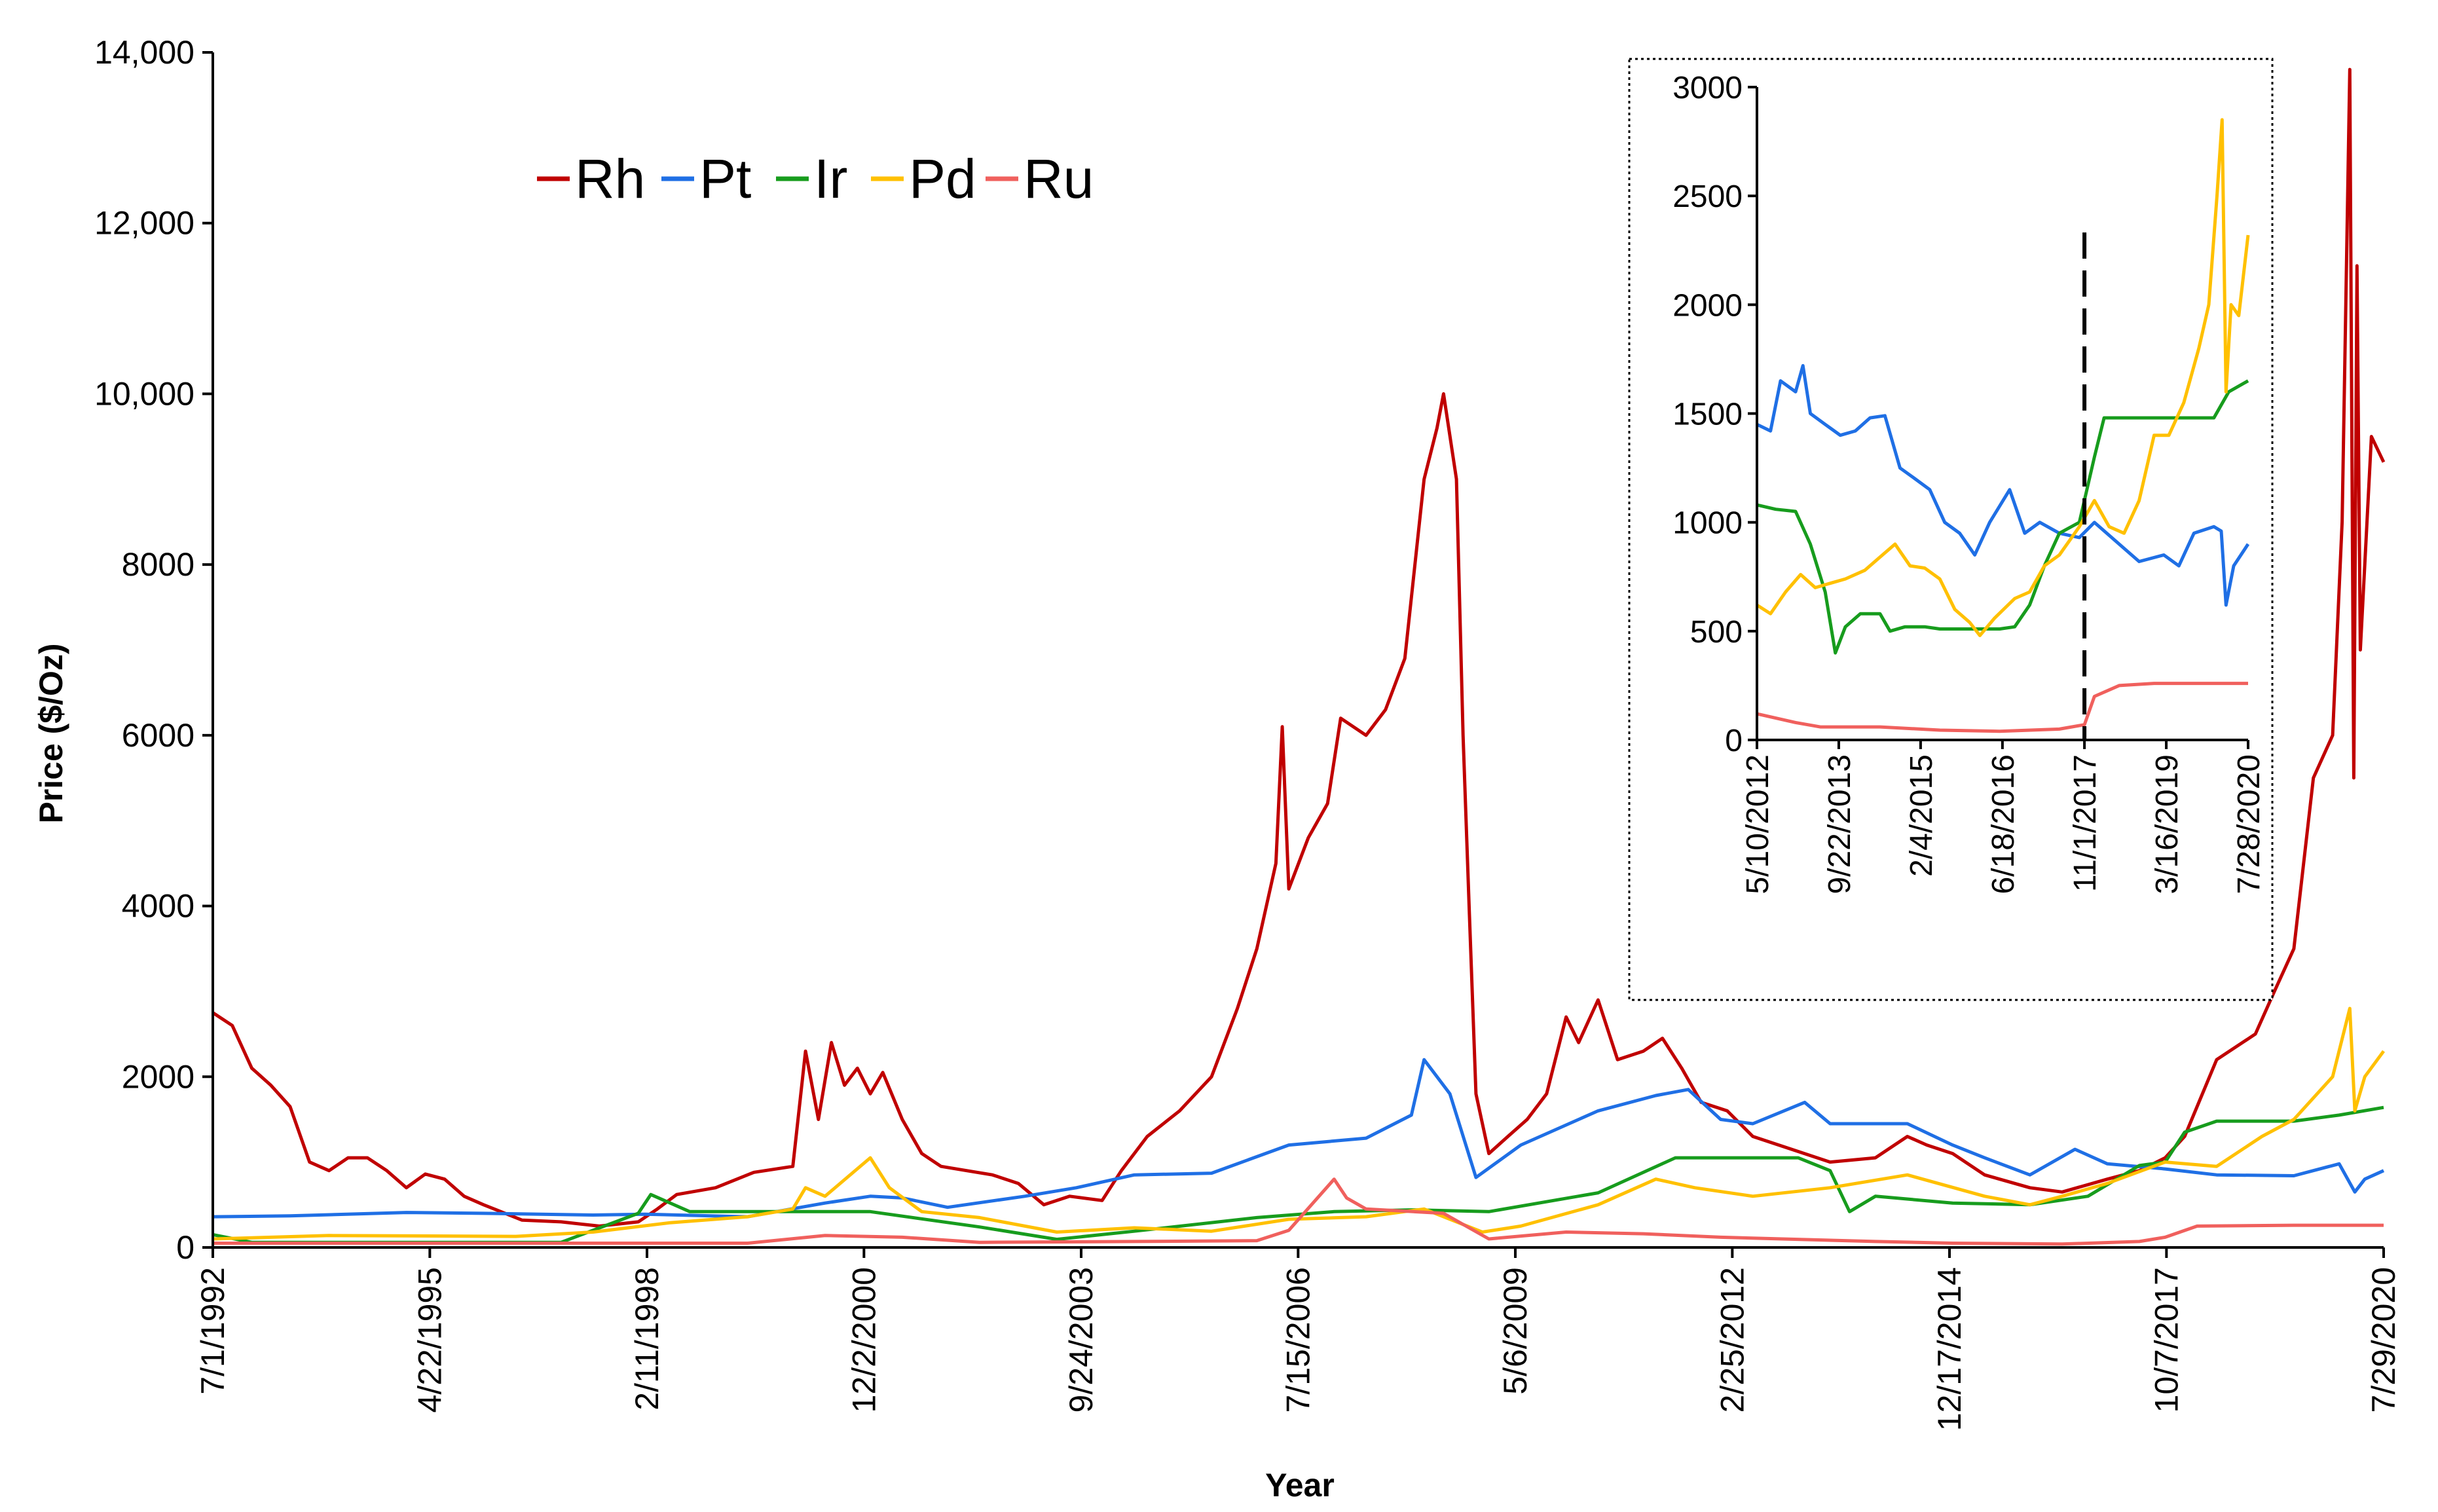  I want to click on x-tick-label: 5/6/2009, so click(1515, 1331).